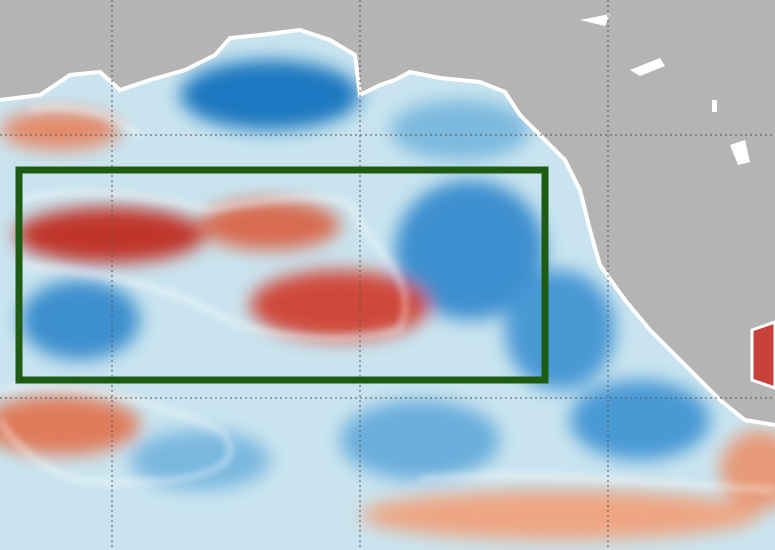 This screenshot has height=550, width=775. What do you see at coordinates (762, 355) in the screenshot?
I see `island` at bounding box center [762, 355].